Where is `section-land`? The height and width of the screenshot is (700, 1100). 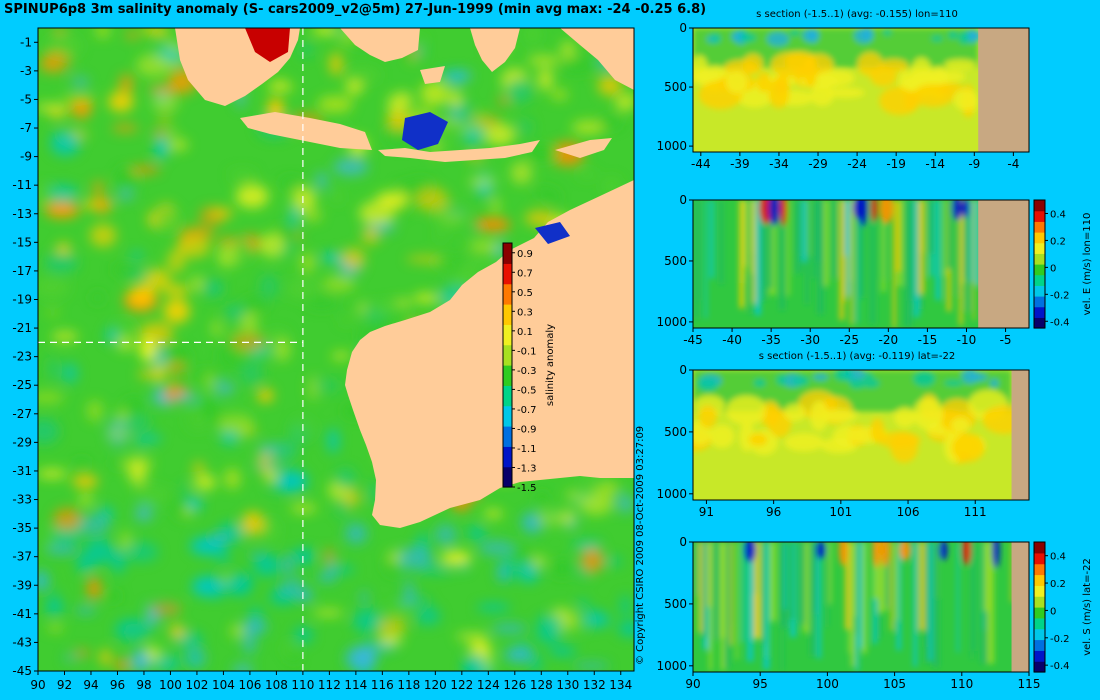 section-land is located at coordinates (1003, 264).